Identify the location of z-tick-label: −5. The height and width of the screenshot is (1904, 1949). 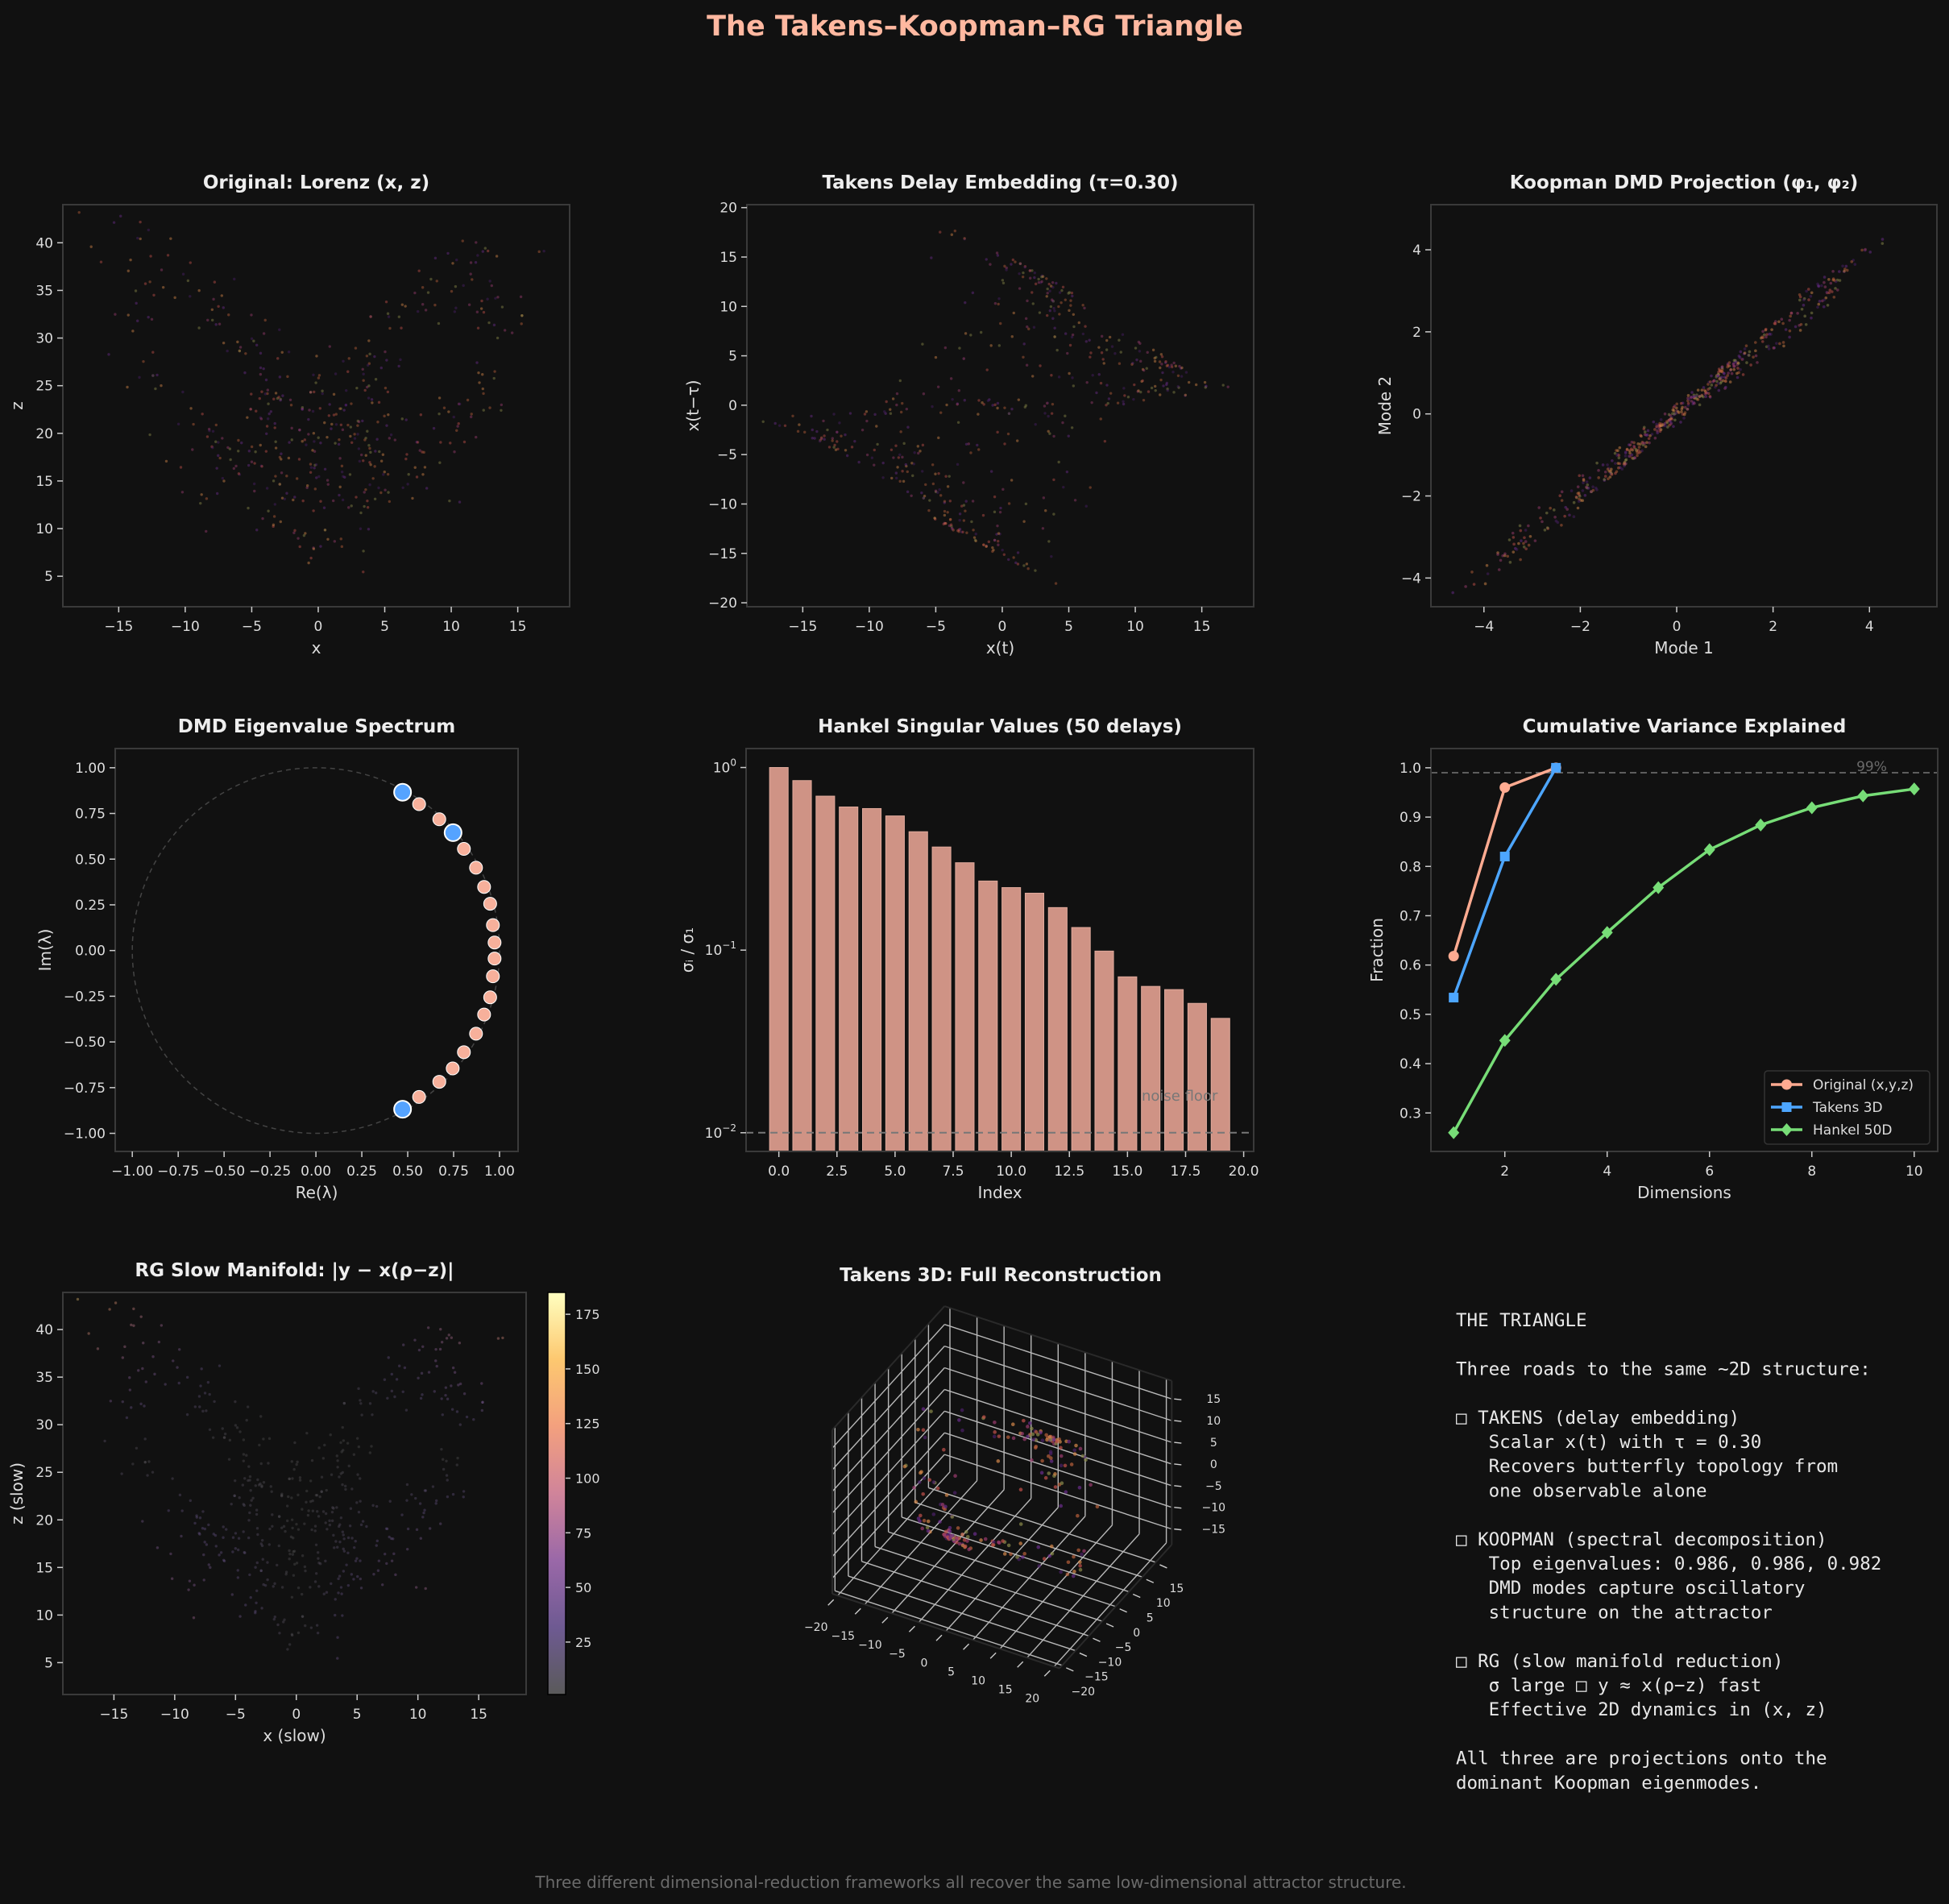
(1214, 1486).